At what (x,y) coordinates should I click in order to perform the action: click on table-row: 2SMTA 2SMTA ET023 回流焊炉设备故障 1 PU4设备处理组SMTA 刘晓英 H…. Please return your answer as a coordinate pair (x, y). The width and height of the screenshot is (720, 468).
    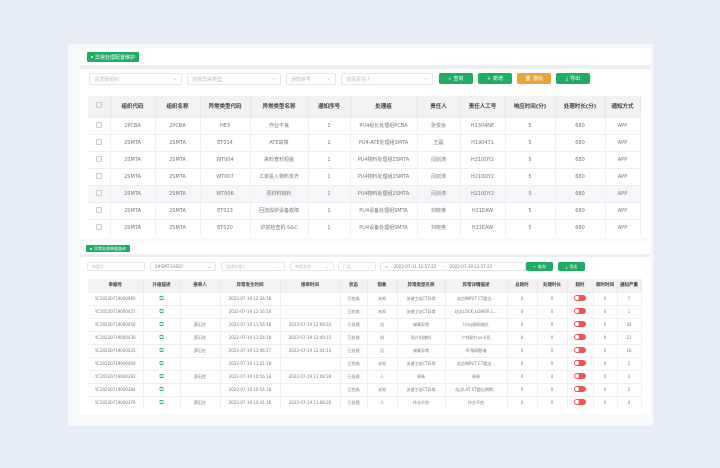
    Looking at the image, I should click on (364, 210).